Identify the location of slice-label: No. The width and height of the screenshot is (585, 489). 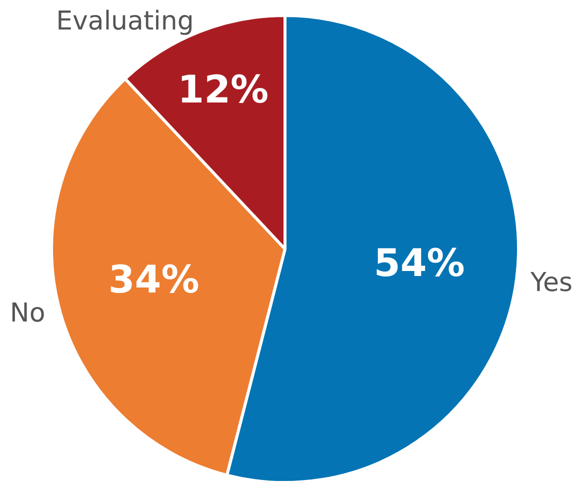
(28, 313).